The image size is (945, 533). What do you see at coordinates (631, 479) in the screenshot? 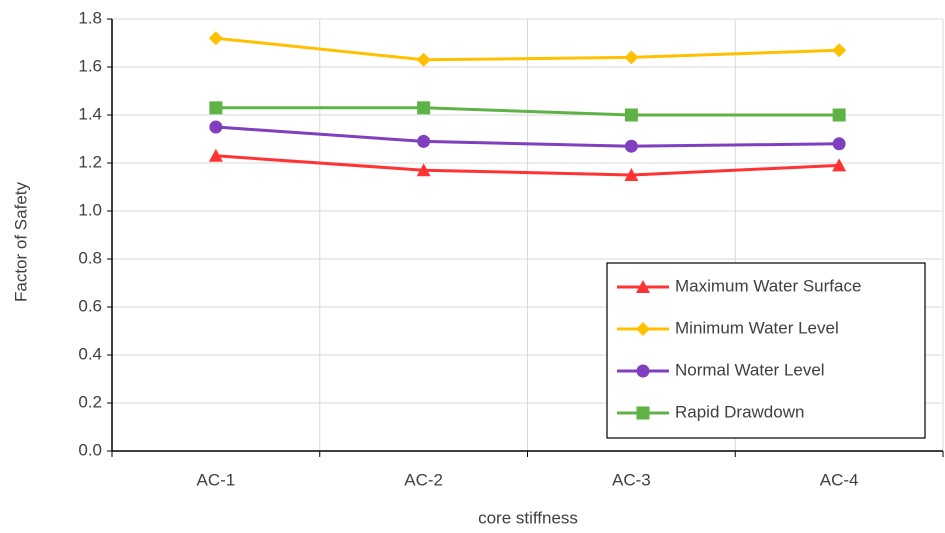
I see `x-tick-label: AC-3` at bounding box center [631, 479].